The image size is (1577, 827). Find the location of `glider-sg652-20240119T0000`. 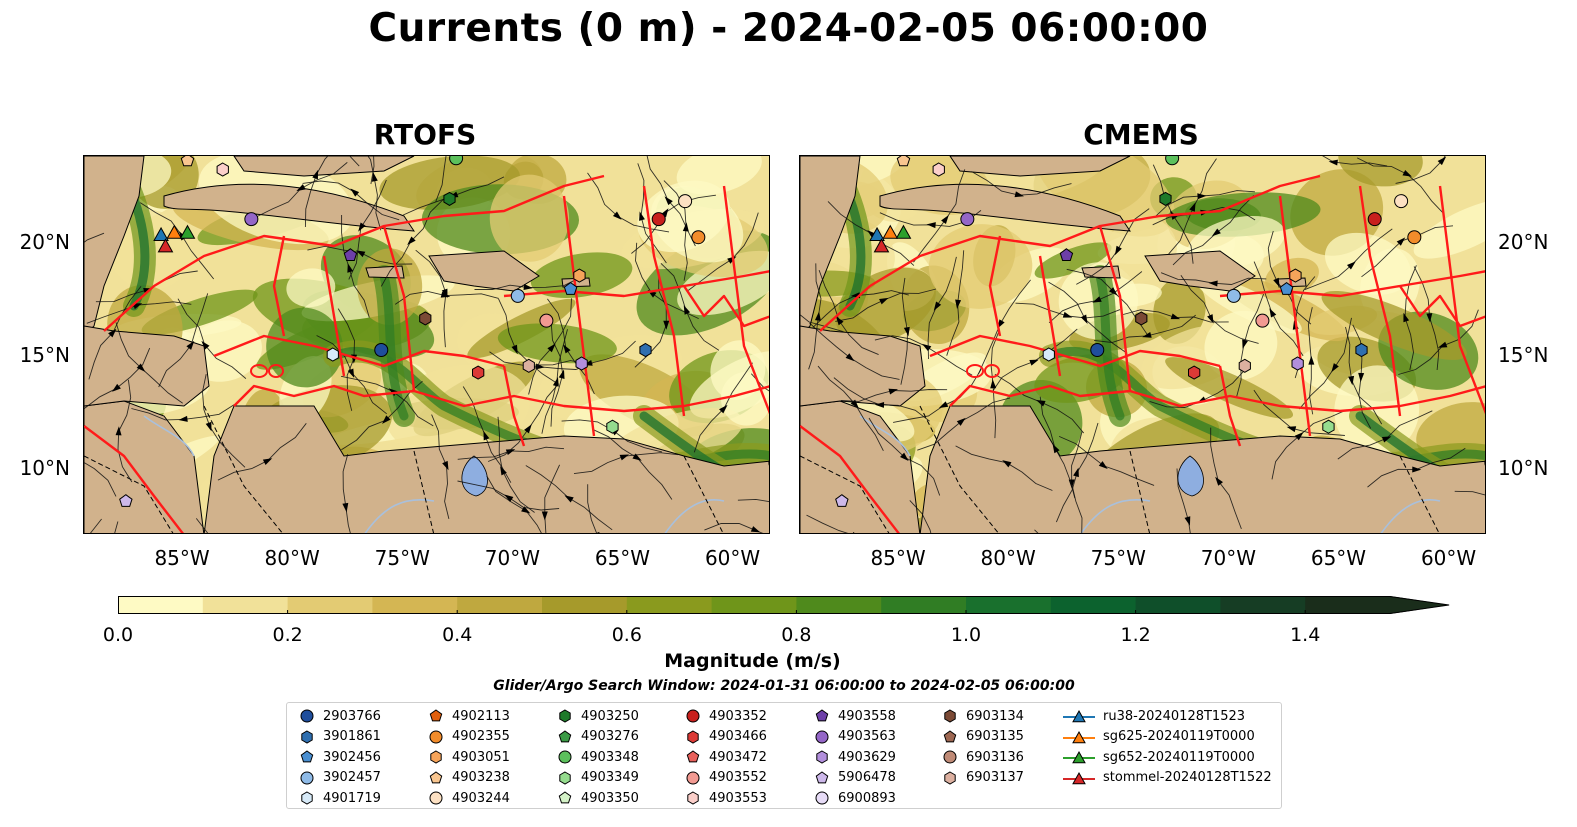

glider-sg652-20240119T0000 is located at coordinates (903, 231).